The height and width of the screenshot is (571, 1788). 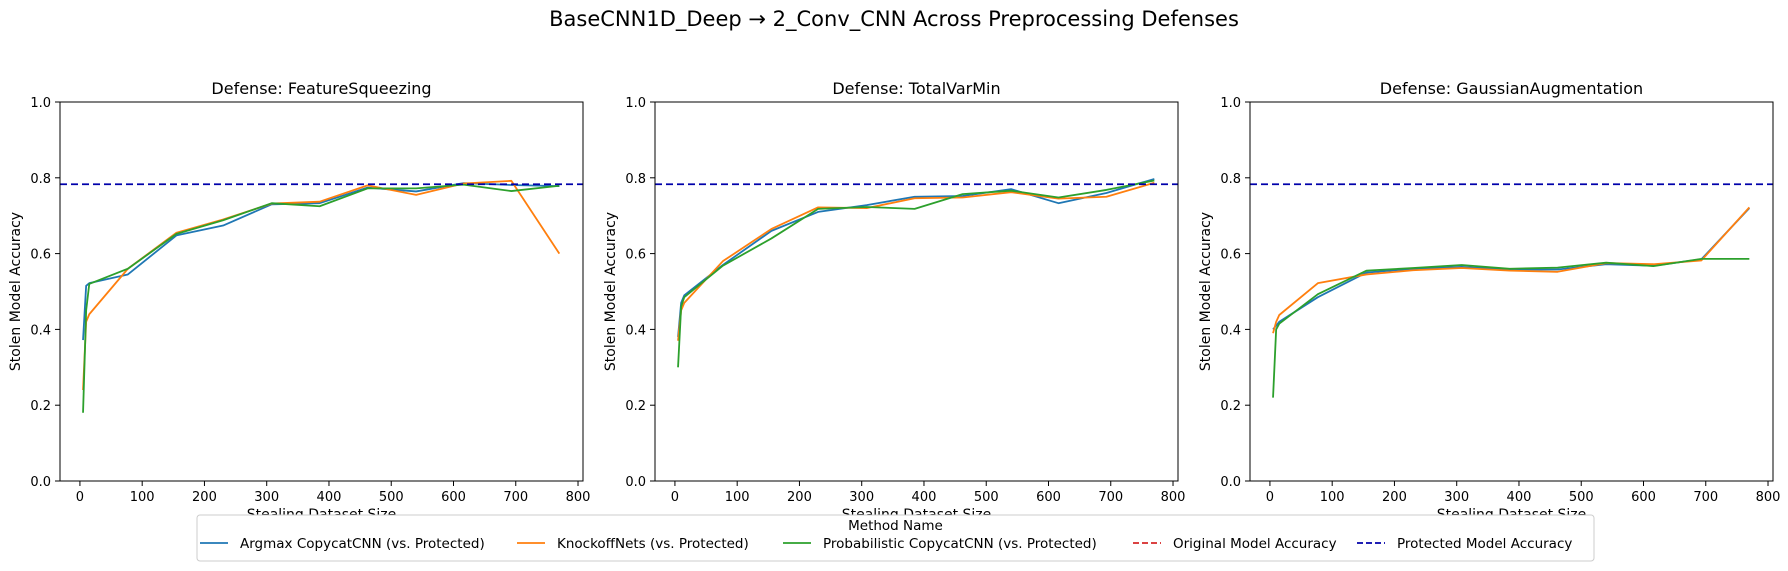 What do you see at coordinates (916, 88) in the screenshot?
I see `panel-title: Defense: TotalVarMin` at bounding box center [916, 88].